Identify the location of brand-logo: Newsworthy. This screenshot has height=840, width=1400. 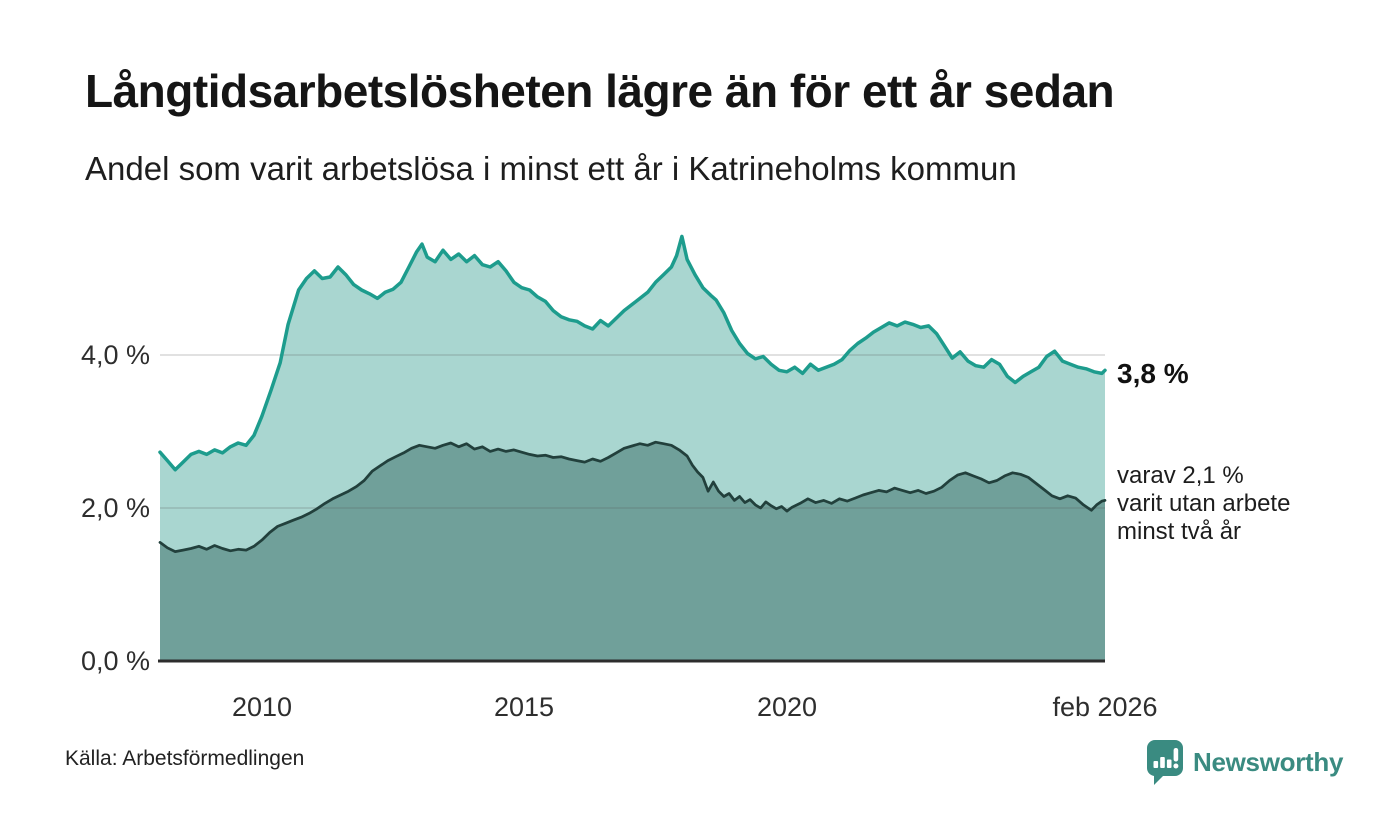
(1244, 762).